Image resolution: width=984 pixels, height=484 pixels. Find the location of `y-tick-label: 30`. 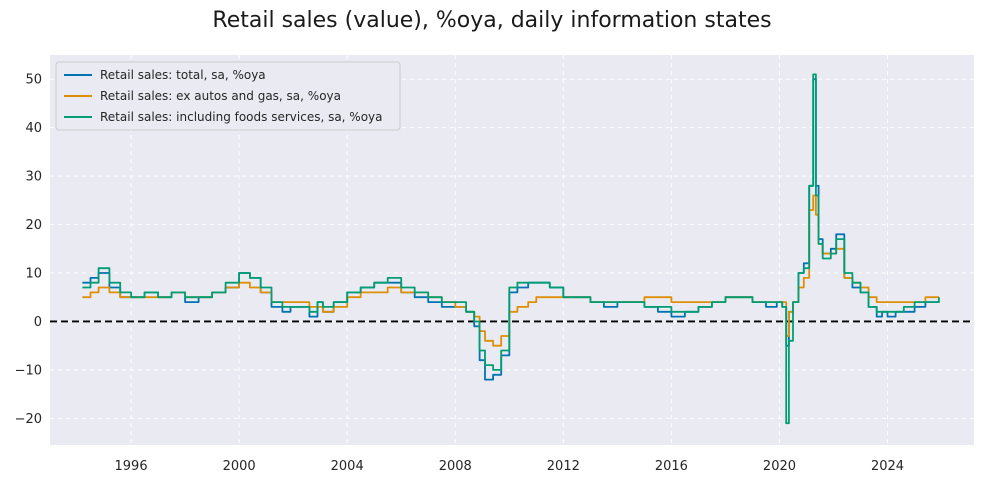

y-tick-label: 30 is located at coordinates (33, 177).